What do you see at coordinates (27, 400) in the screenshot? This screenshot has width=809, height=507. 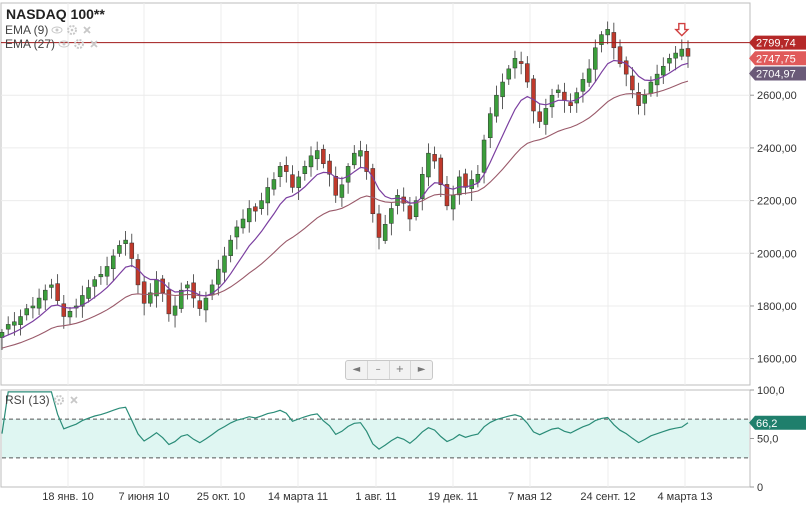 I see `rsi-label: RSI (13)` at bounding box center [27, 400].